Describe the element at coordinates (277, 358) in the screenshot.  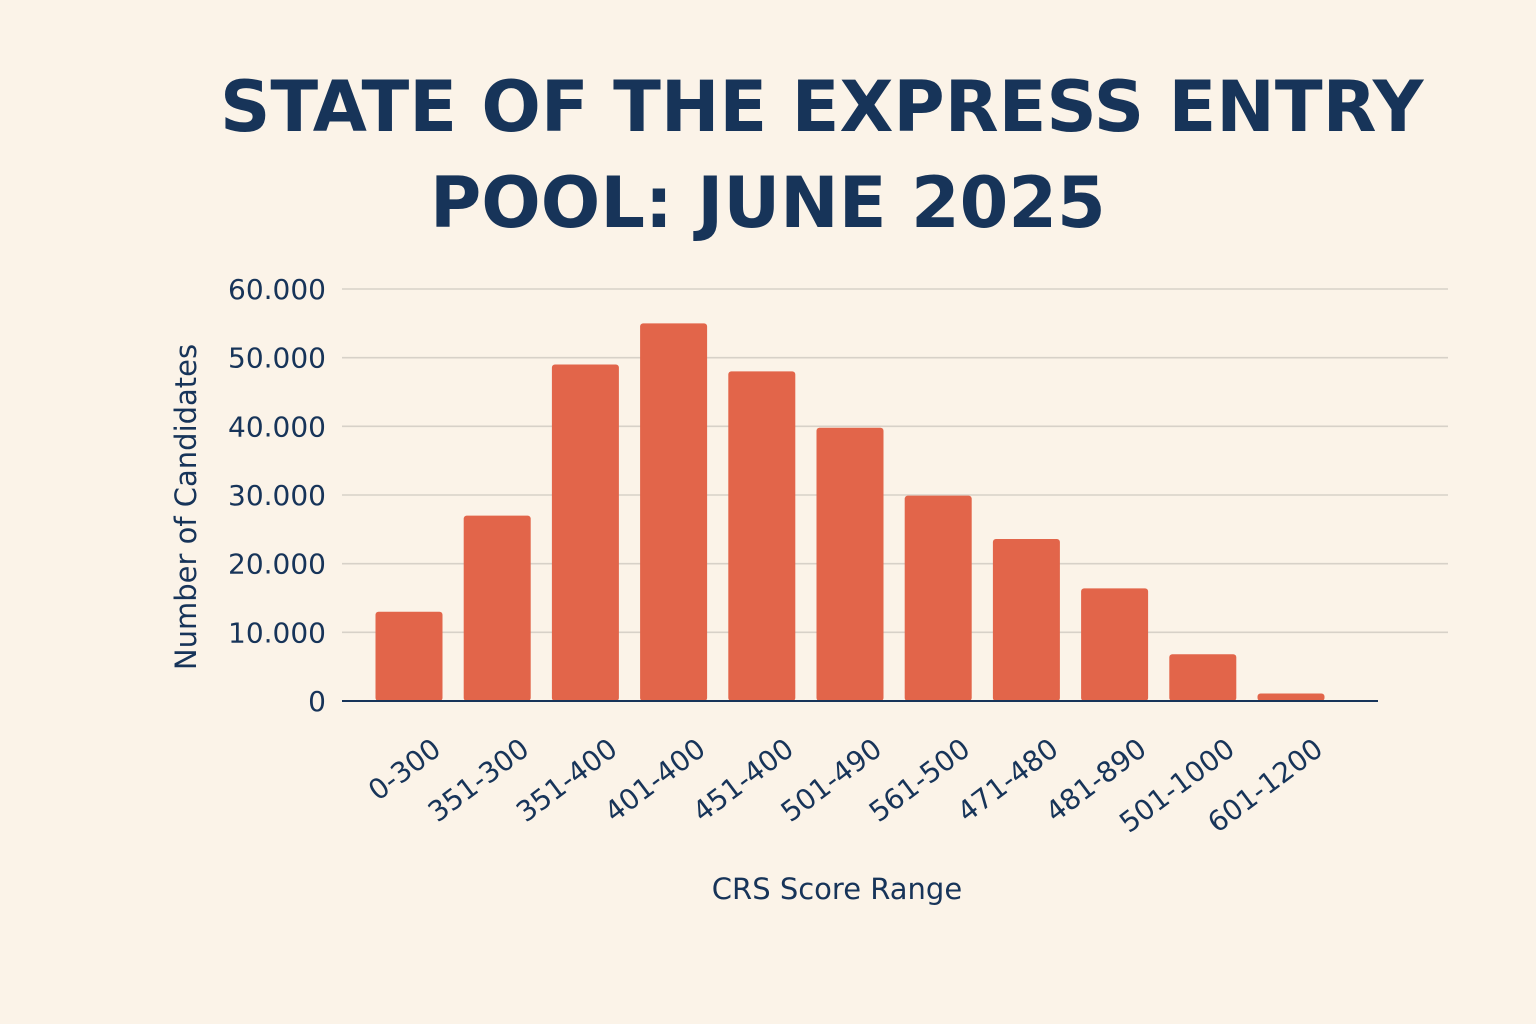
I see `y-tick-label: 50.000` at that location.